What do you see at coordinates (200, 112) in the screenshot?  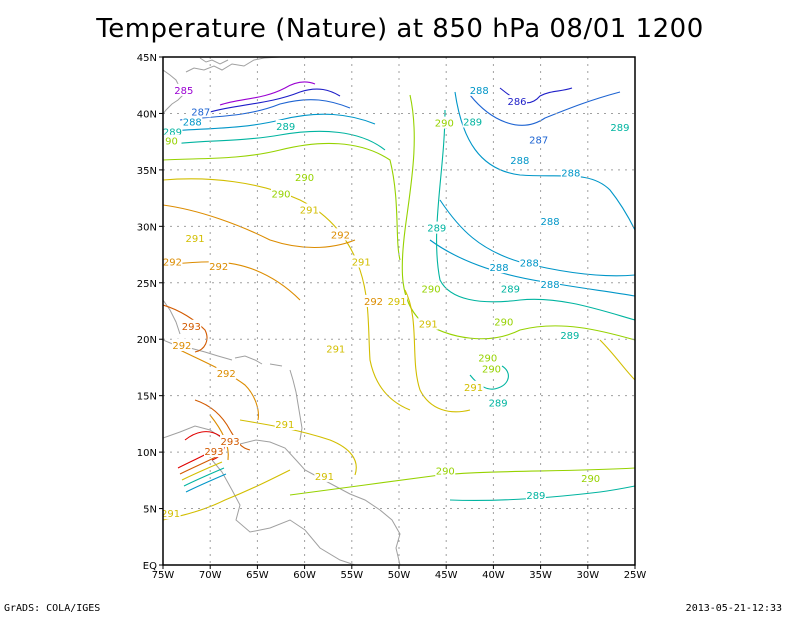 I see `contour-label: 287` at bounding box center [200, 112].